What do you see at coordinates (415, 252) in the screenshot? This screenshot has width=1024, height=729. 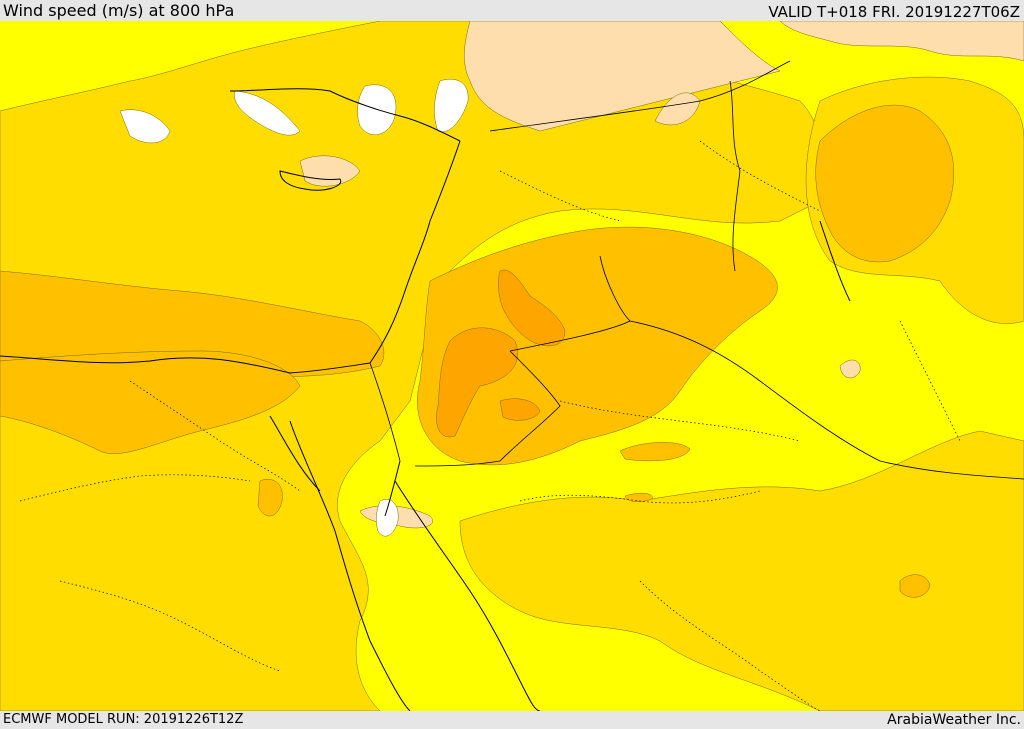 I see `coastline-levant` at bounding box center [415, 252].